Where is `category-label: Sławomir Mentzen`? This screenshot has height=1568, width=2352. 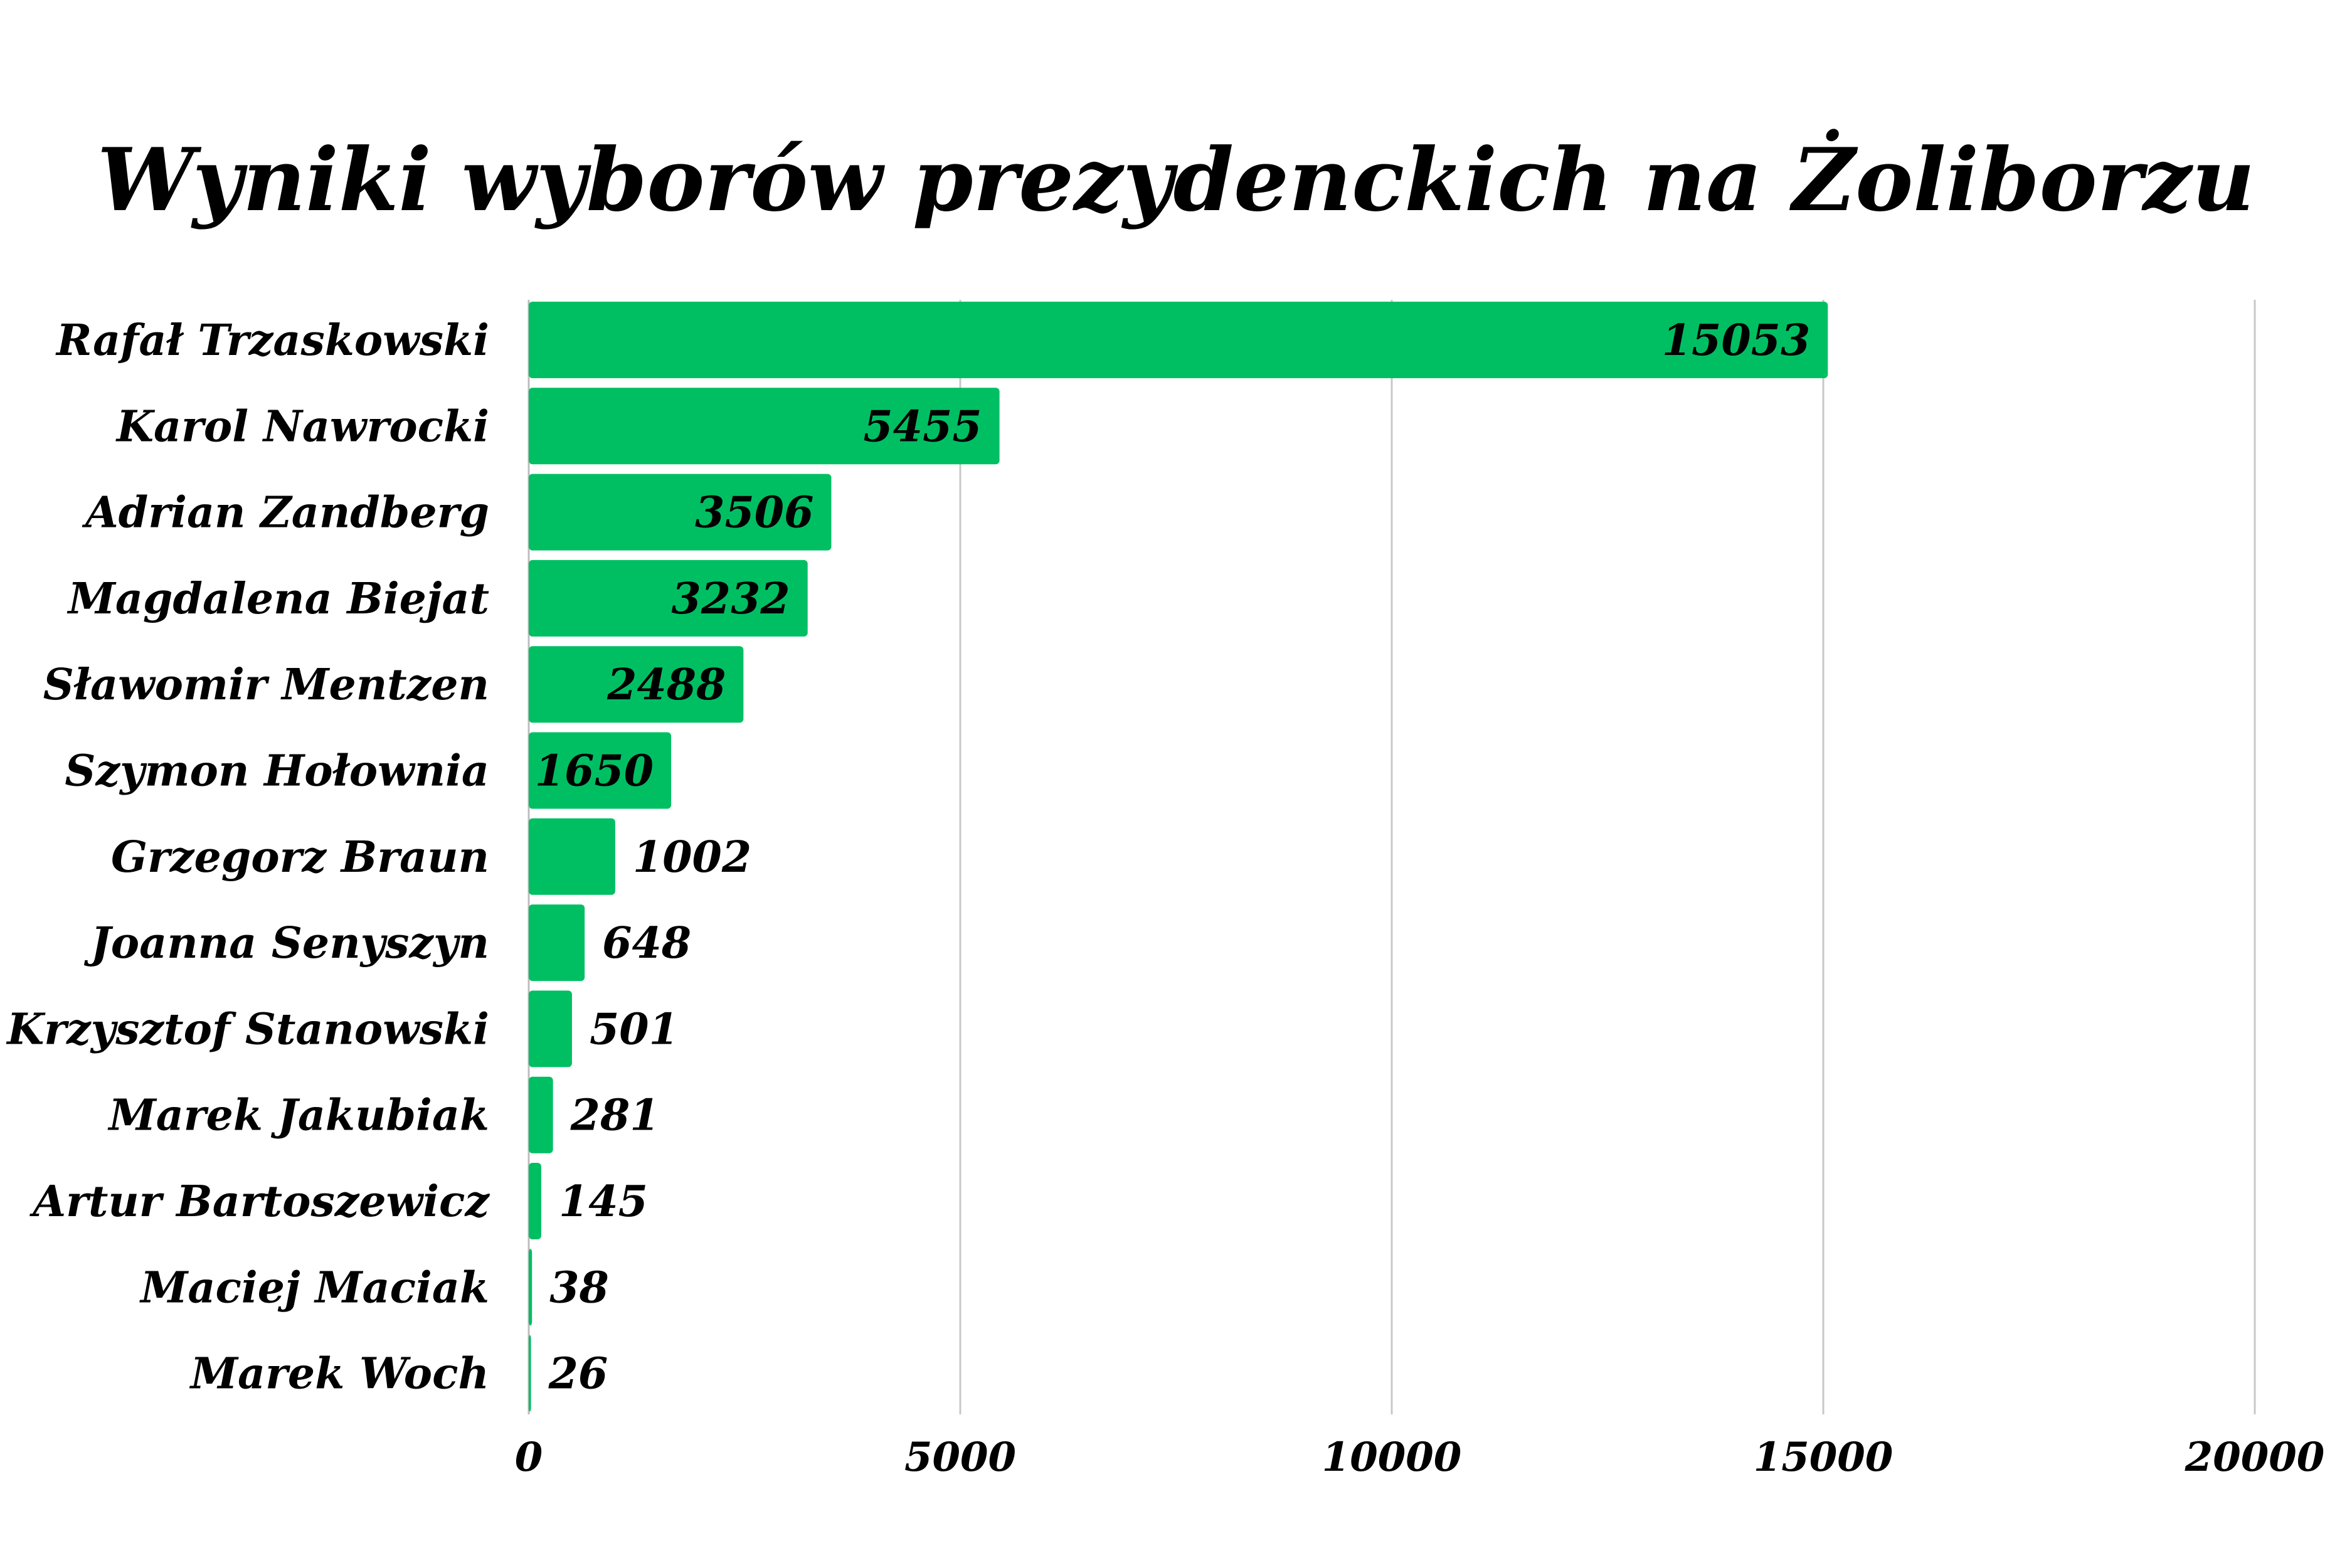
category-label: Sławomir Mentzen is located at coordinates (266, 685).